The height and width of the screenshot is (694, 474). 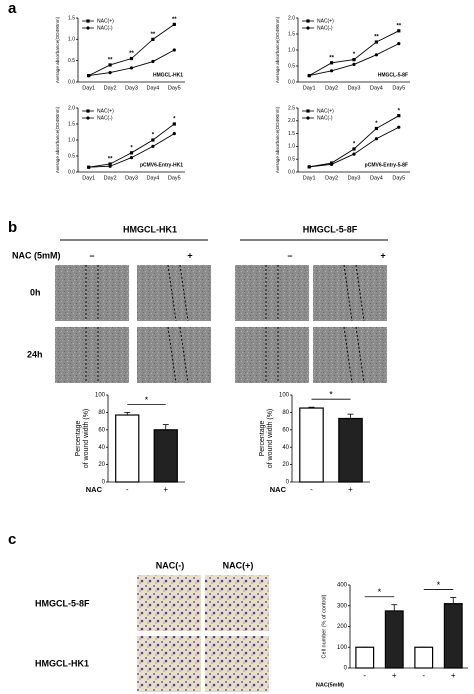 What do you see at coordinates (101, 465) in the screenshot?
I see `y-tick-label: 20` at bounding box center [101, 465].